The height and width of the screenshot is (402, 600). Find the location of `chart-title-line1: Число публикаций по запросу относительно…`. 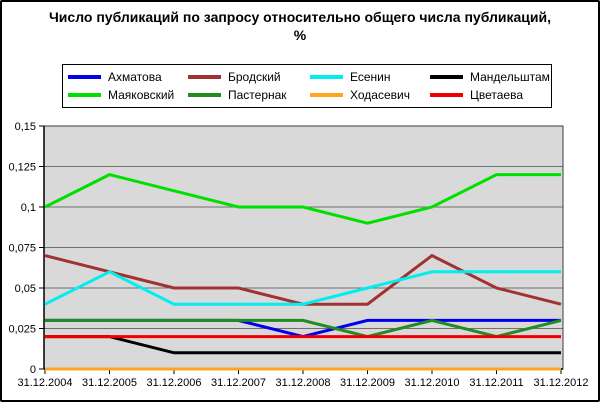

chart-title-line1: Число публикаций по запросу относительно… is located at coordinates (300, 17).